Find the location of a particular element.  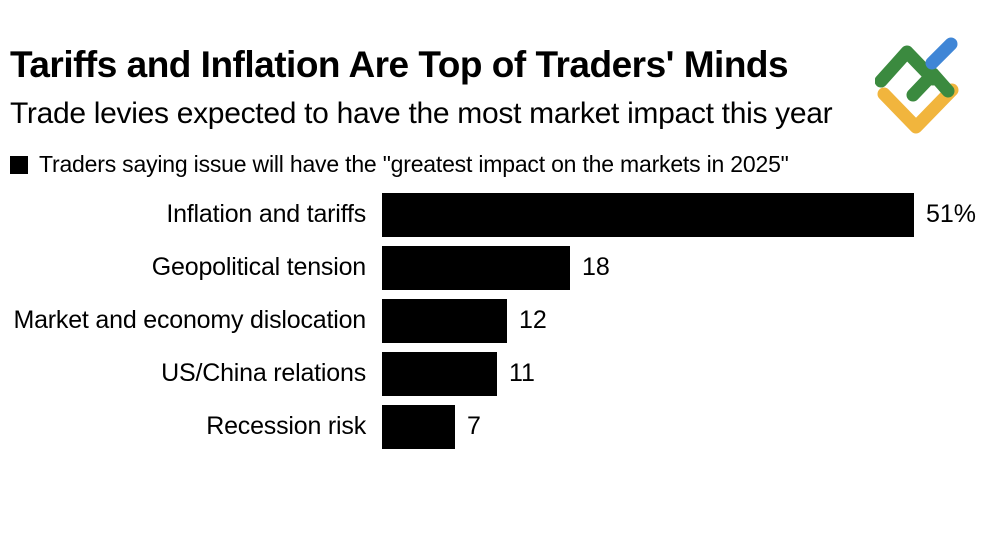

bar-value-label: 7 is located at coordinates (474, 426).